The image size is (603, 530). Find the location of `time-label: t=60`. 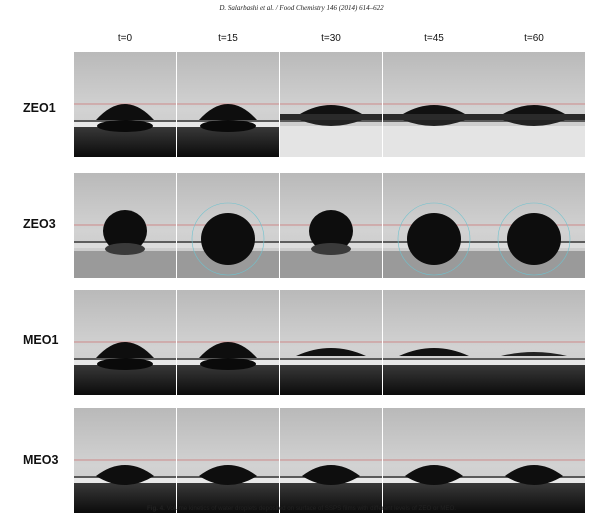

time-label: t=60 is located at coordinates (534, 38).